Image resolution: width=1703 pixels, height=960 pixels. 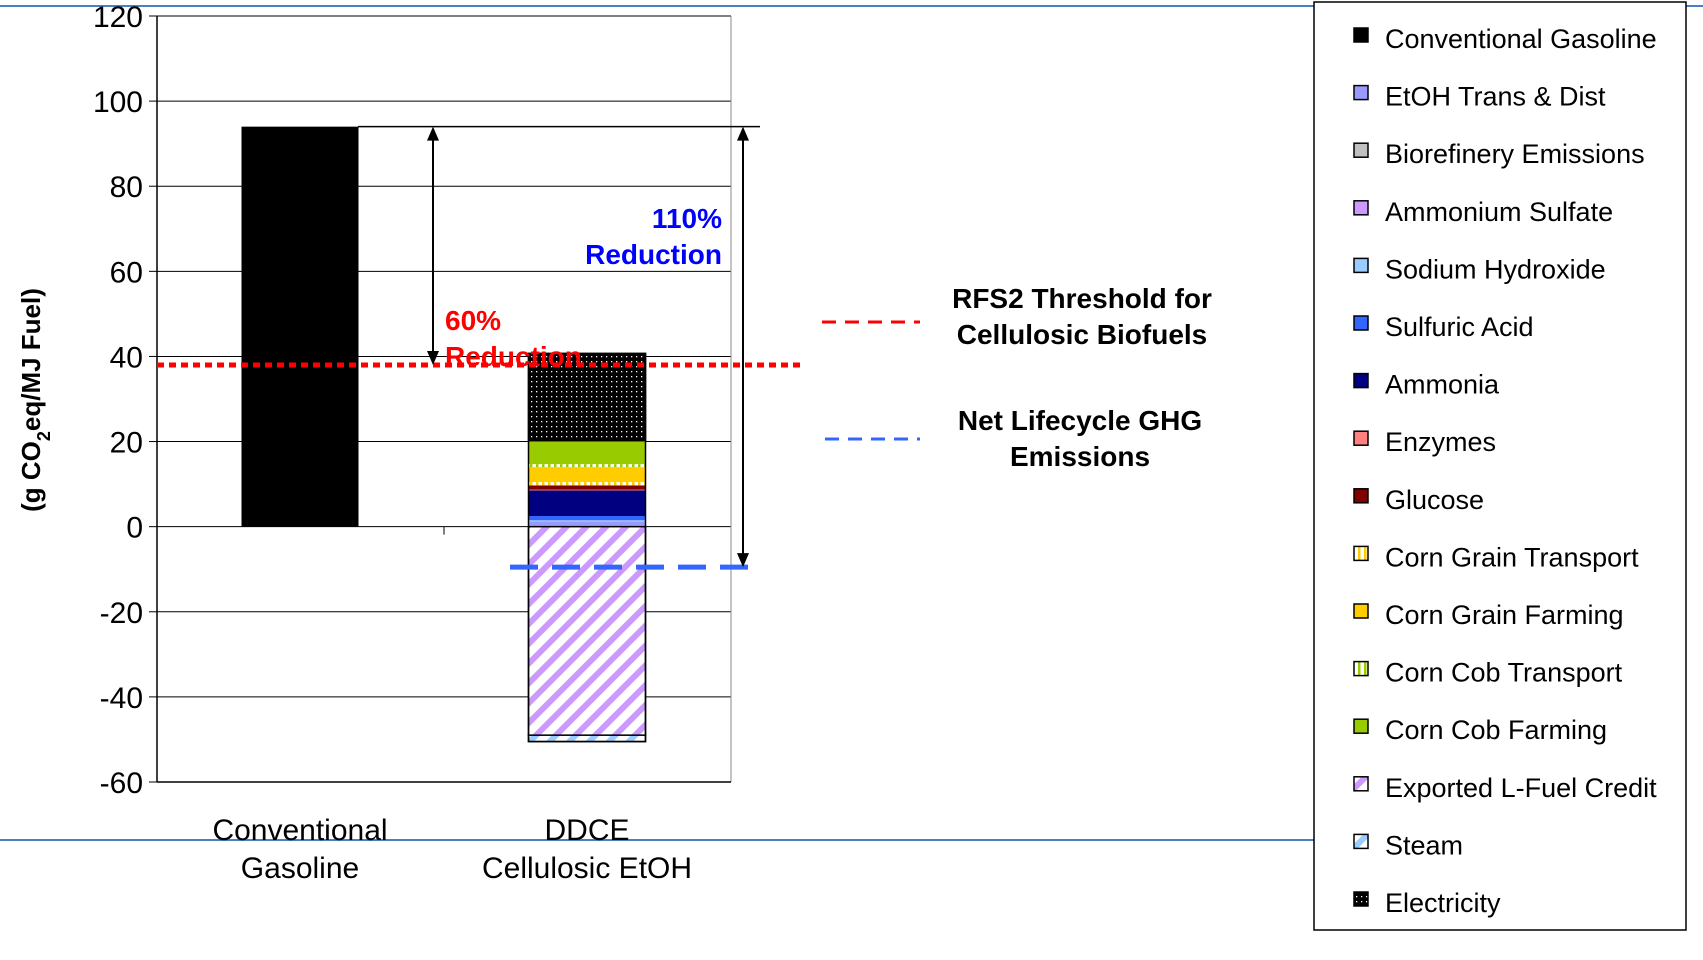 I want to click on bar-segment-enzymes, so click(x=587, y=490).